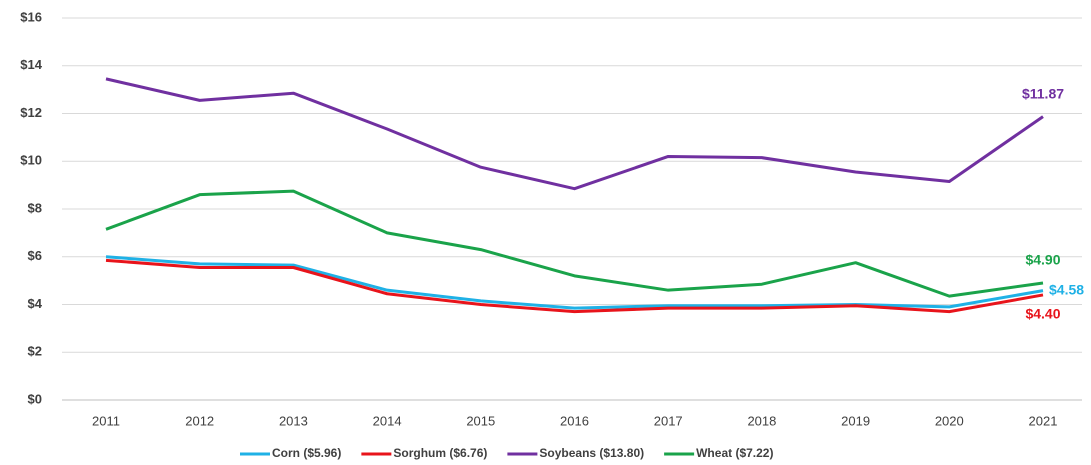 The image size is (1091, 465). I want to click on x-tick-label: 2013, so click(293, 420).